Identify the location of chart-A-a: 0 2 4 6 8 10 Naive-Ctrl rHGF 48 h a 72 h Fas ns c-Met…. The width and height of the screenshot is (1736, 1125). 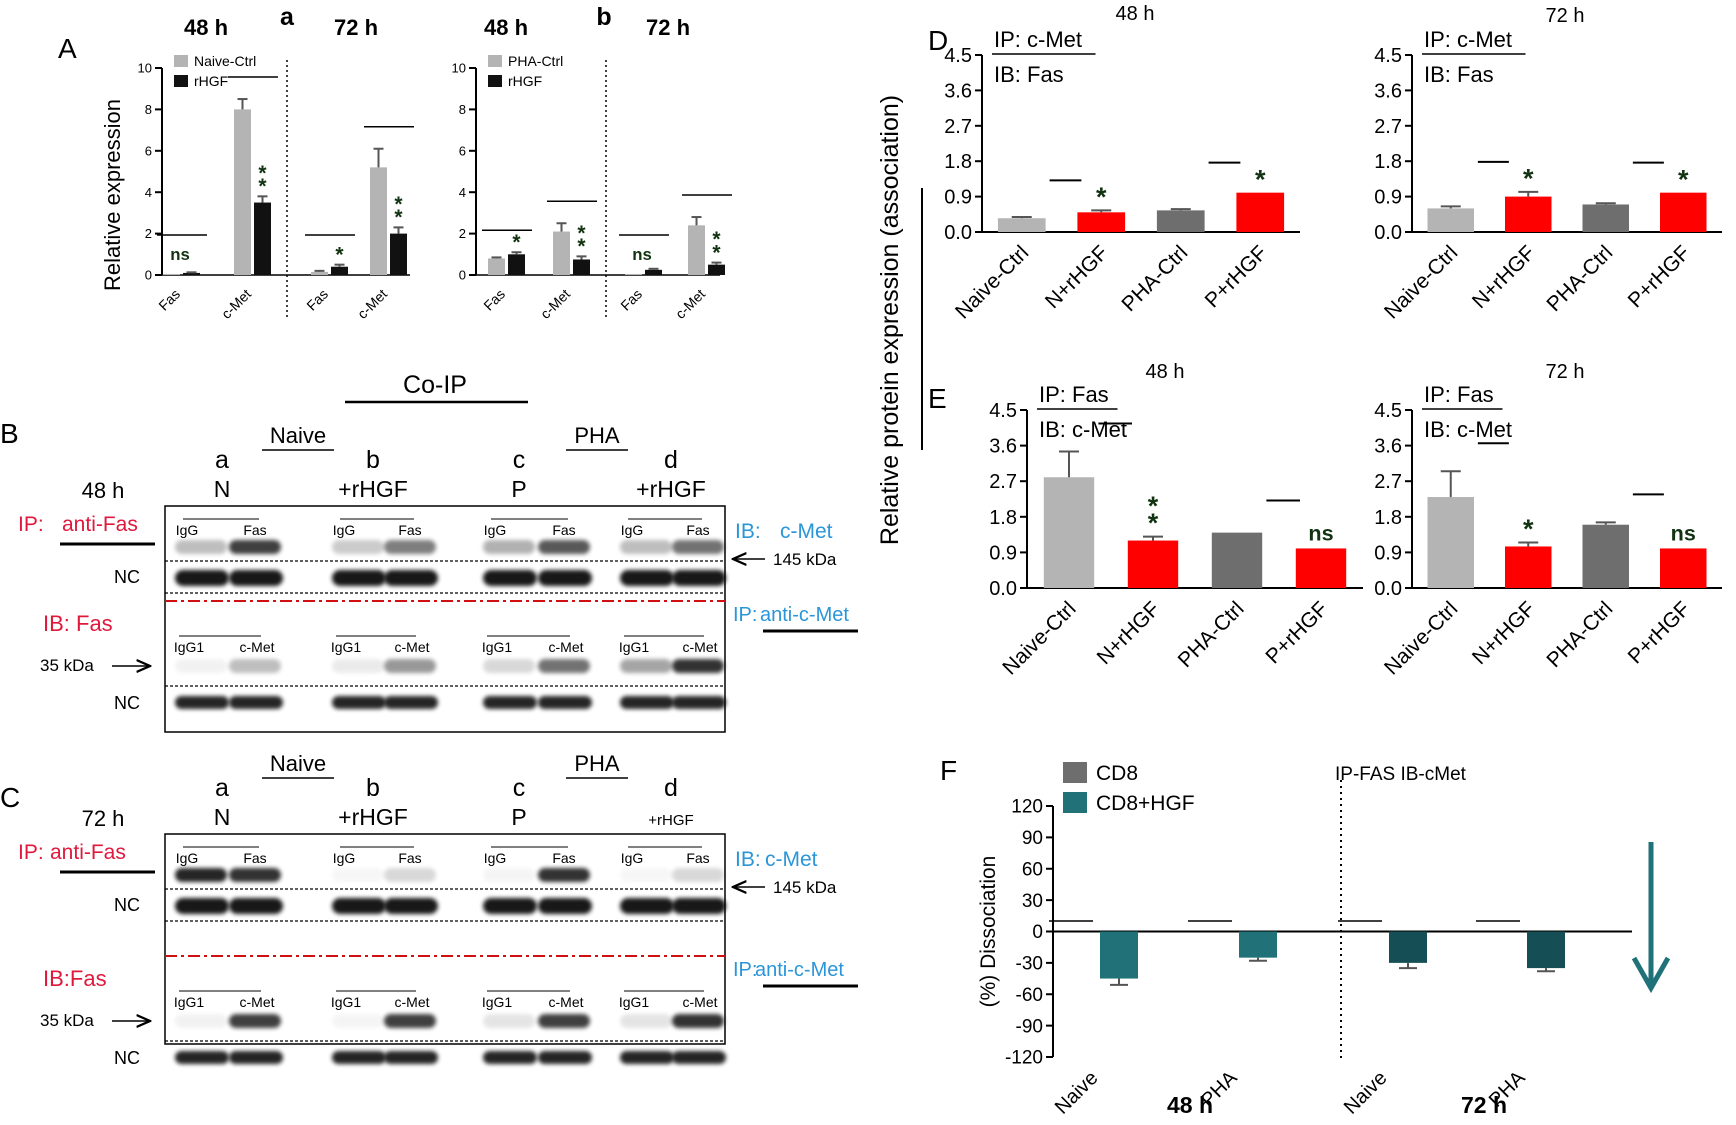
(276, 162).